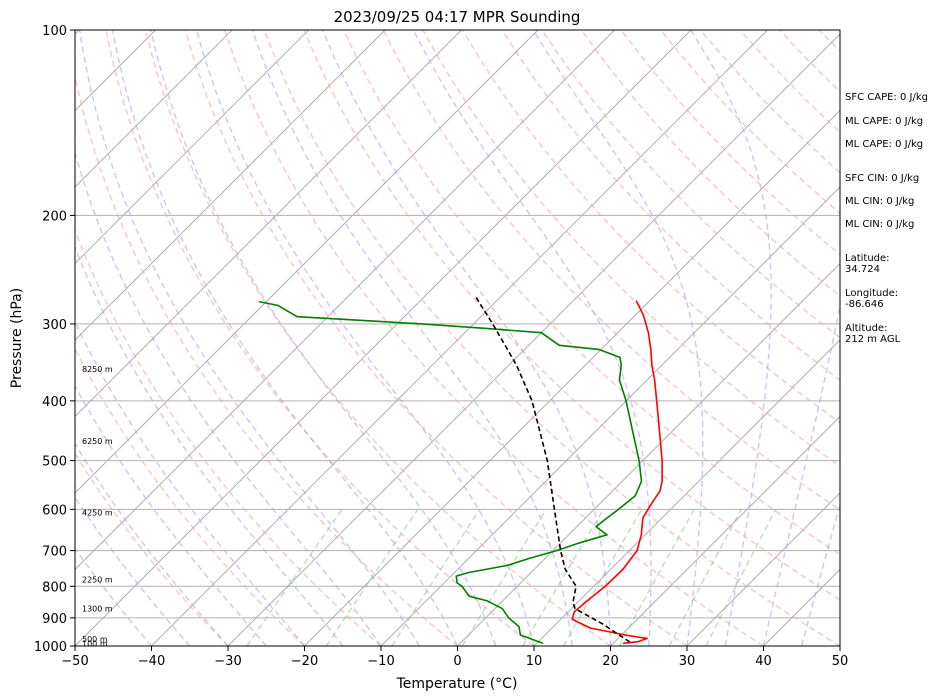 The width and height of the screenshot is (947, 700). I want to click on y-tick-label: 1000, so click(50, 647).